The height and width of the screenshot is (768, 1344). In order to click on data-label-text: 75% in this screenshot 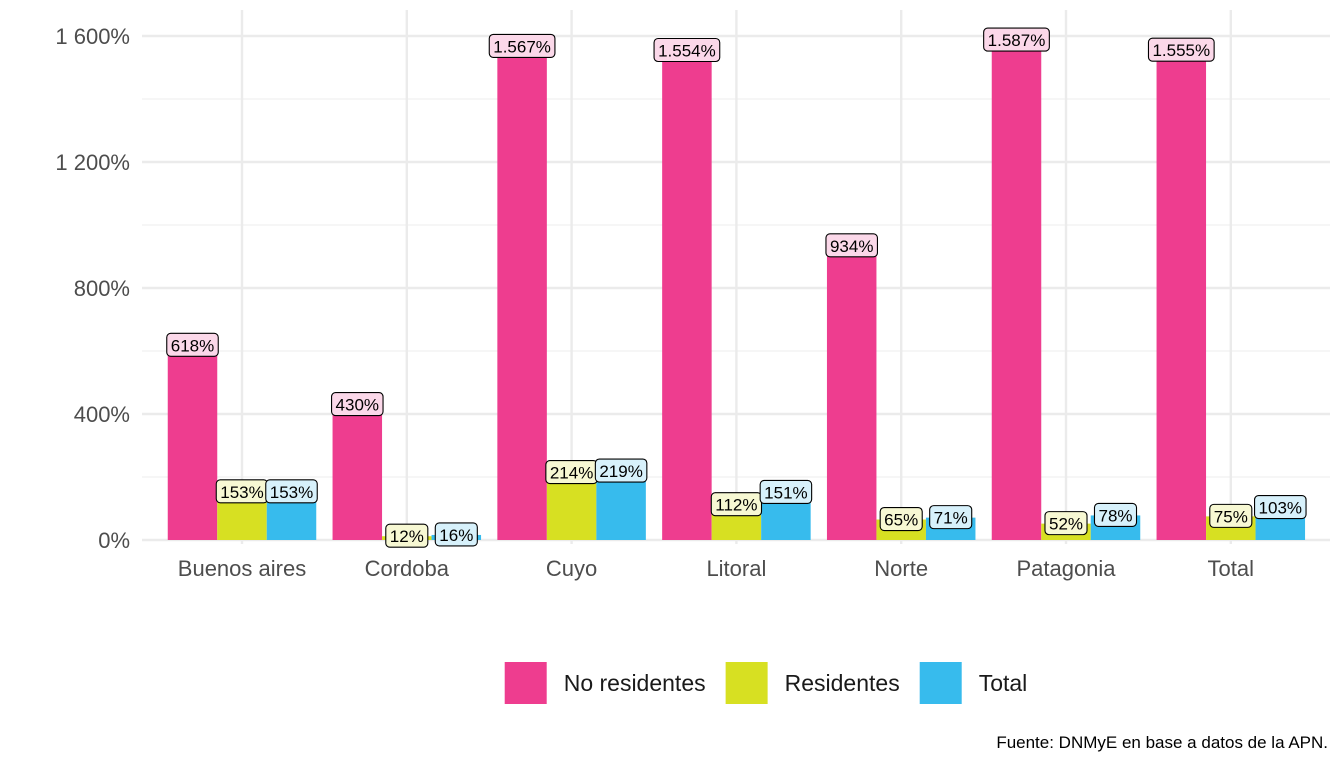, I will do `click(1231, 516)`.